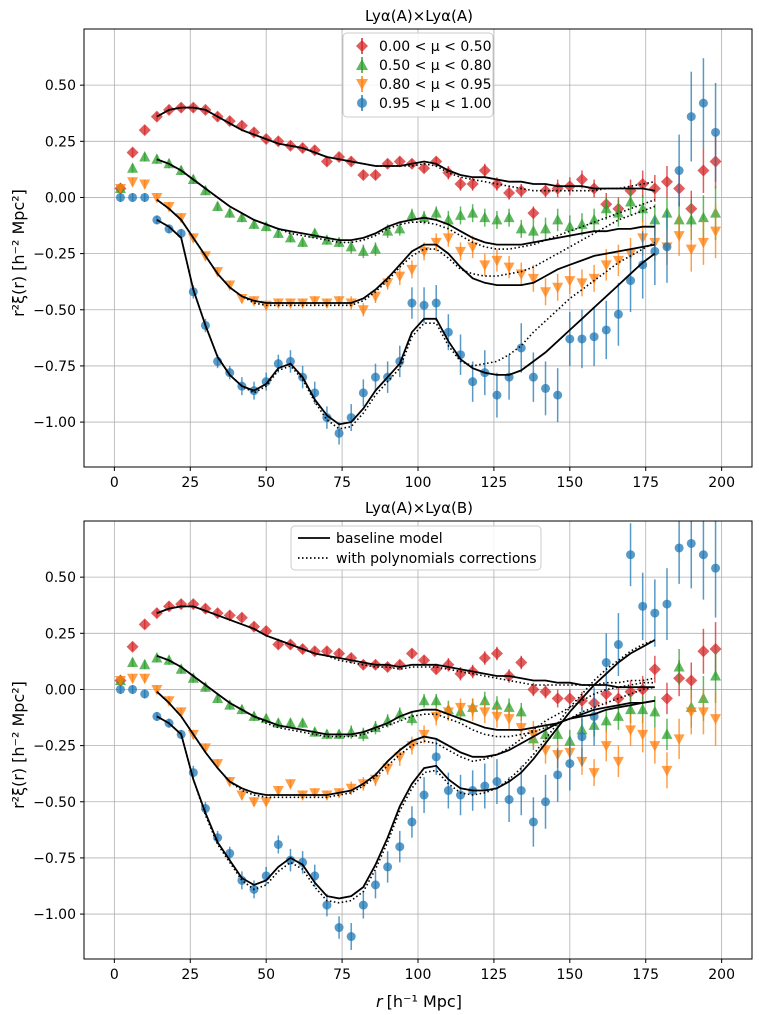  Describe the element at coordinates (60, 690) in the screenshot. I see `y-tick-label: 0.00` at that location.